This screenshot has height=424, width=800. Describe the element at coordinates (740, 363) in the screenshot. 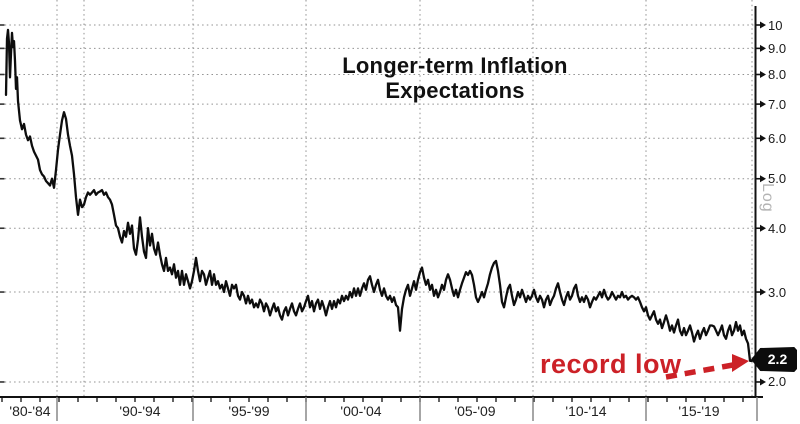

I see `record-low-arrow-head-icon` at that location.